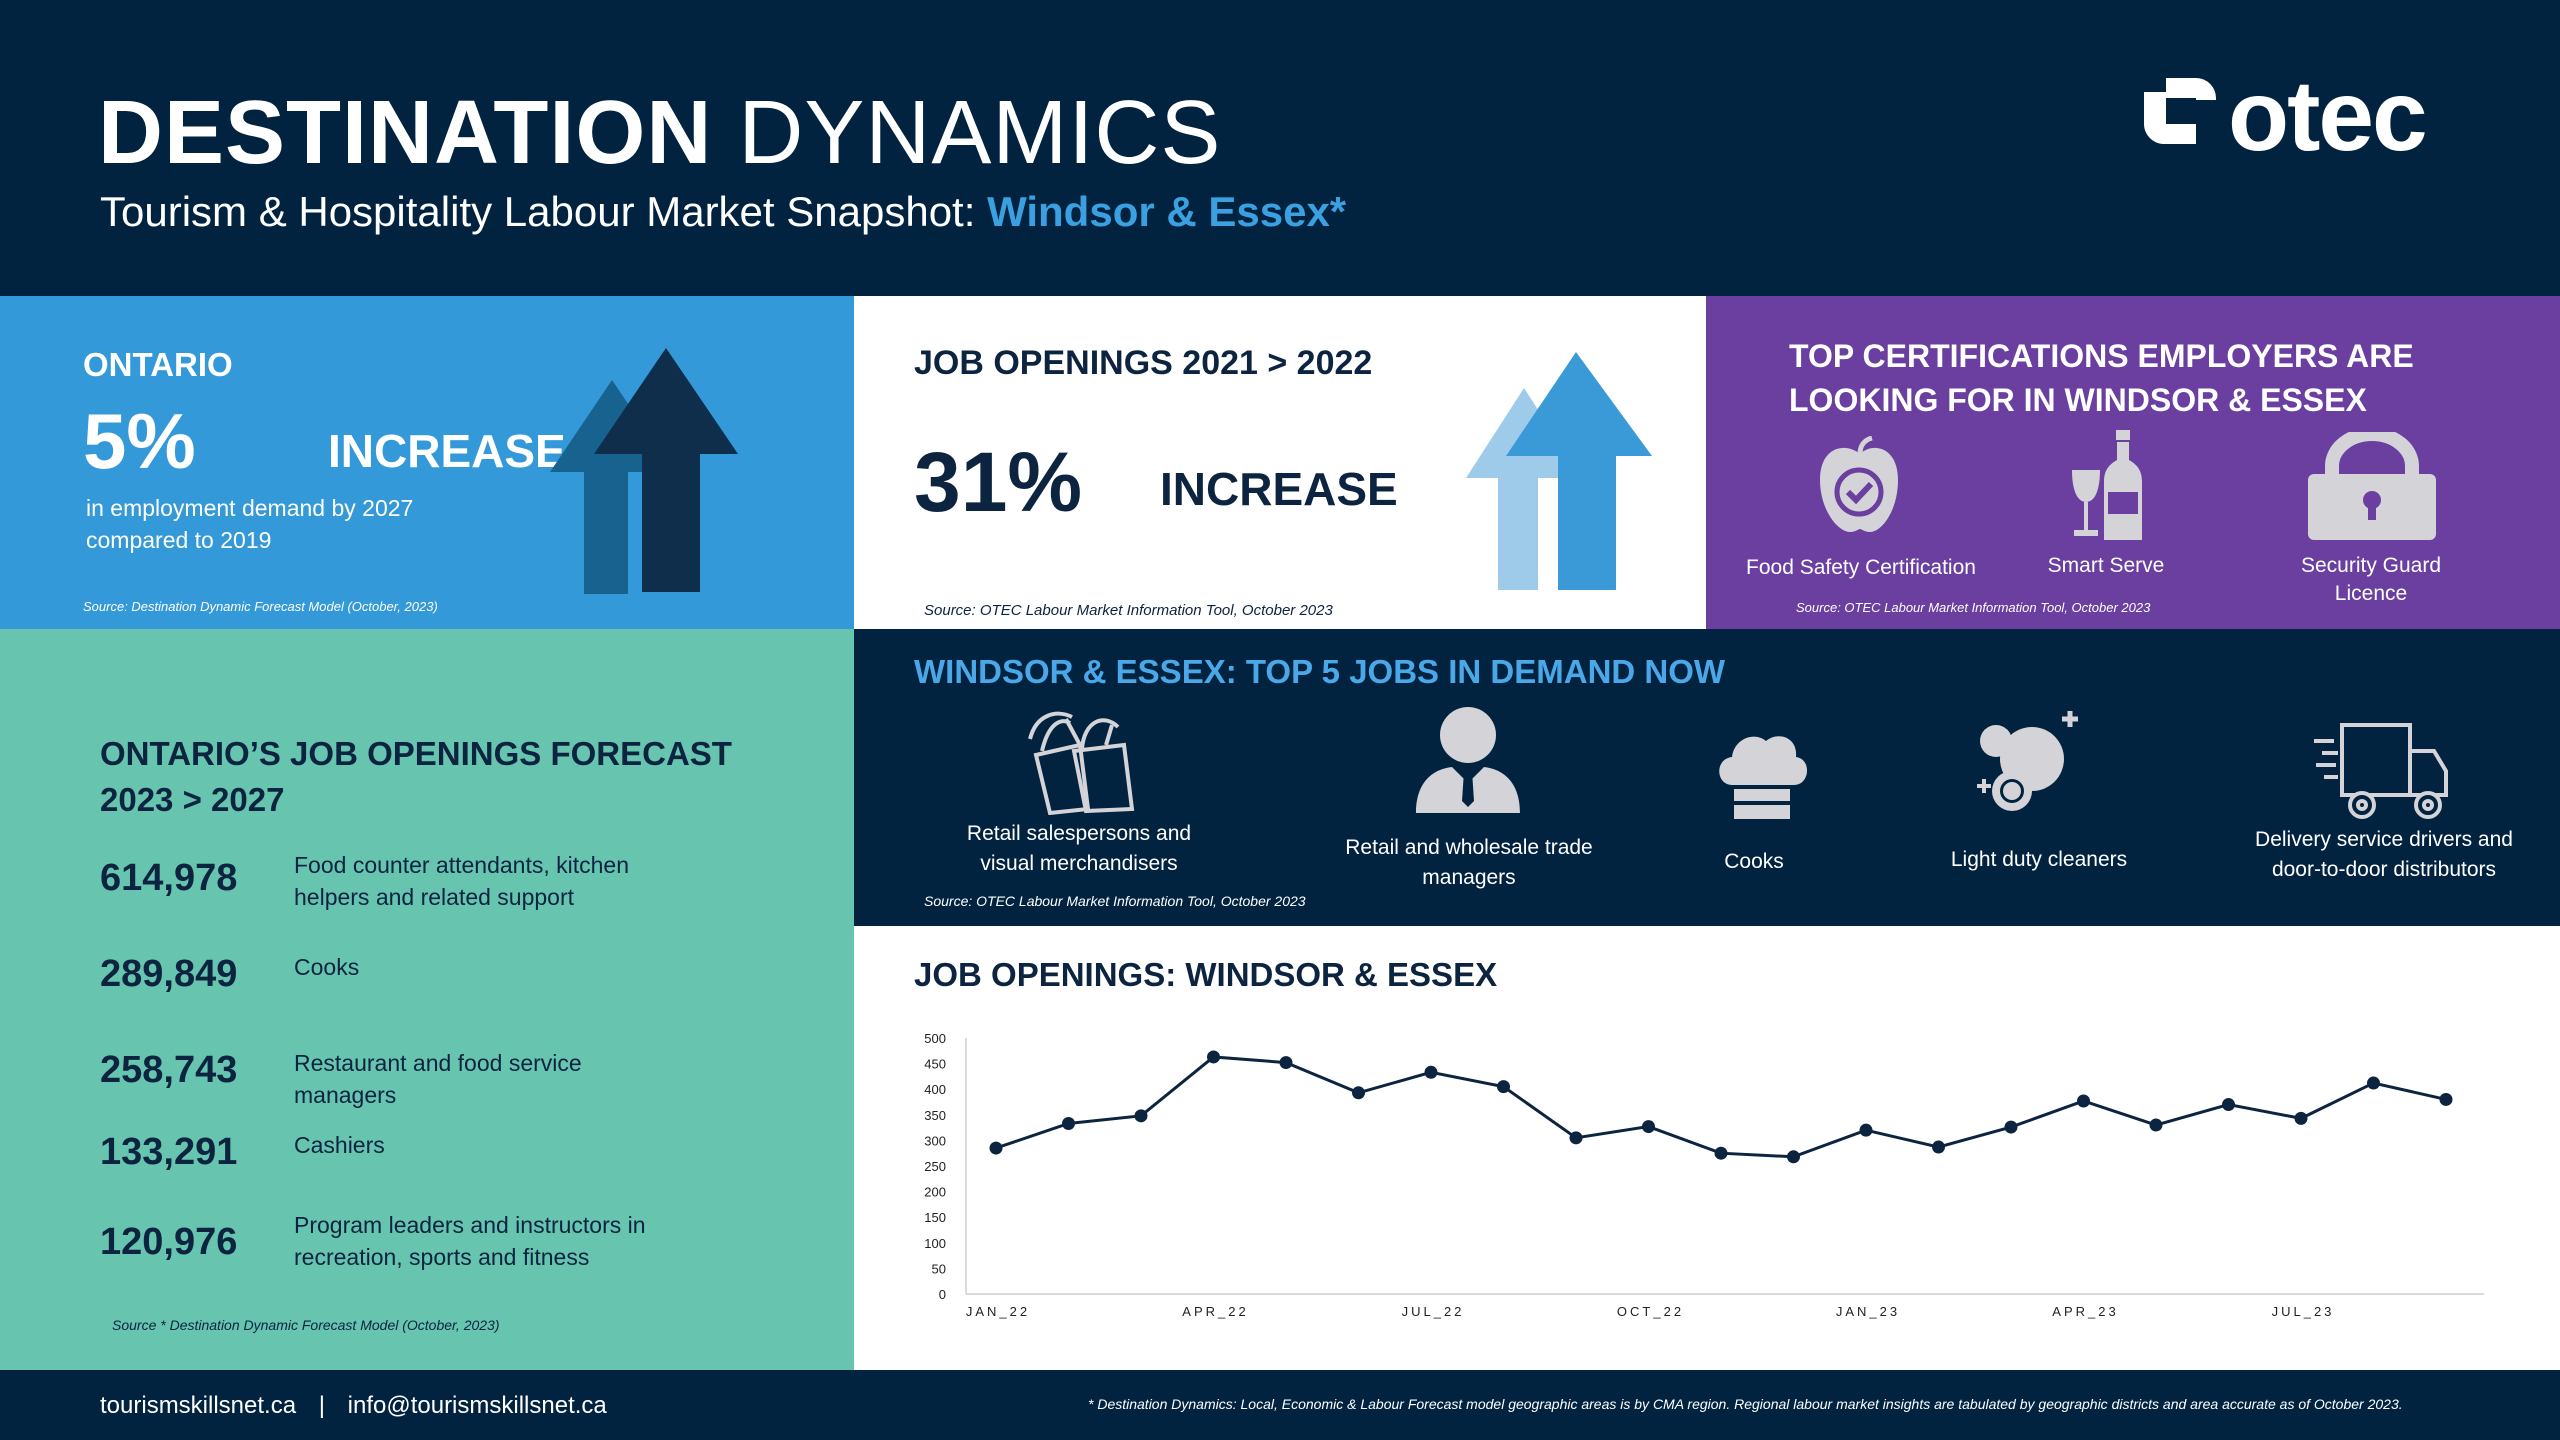 The width and height of the screenshot is (2560, 1440). What do you see at coordinates (2371, 580) in the screenshot?
I see `cert-security-guard-label: Security Guard Licence` at bounding box center [2371, 580].